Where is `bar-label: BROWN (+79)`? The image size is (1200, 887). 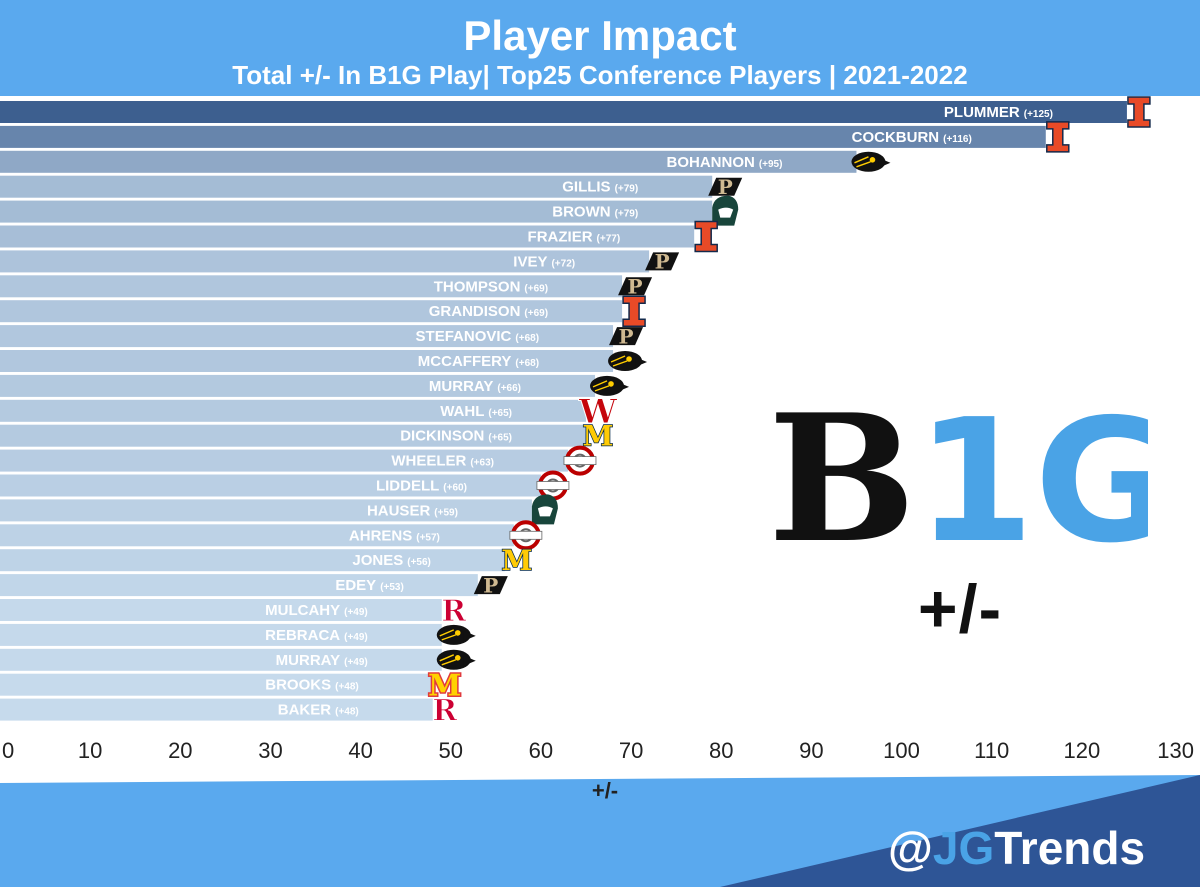
bar-label: BROWN (+79) is located at coordinates (595, 212).